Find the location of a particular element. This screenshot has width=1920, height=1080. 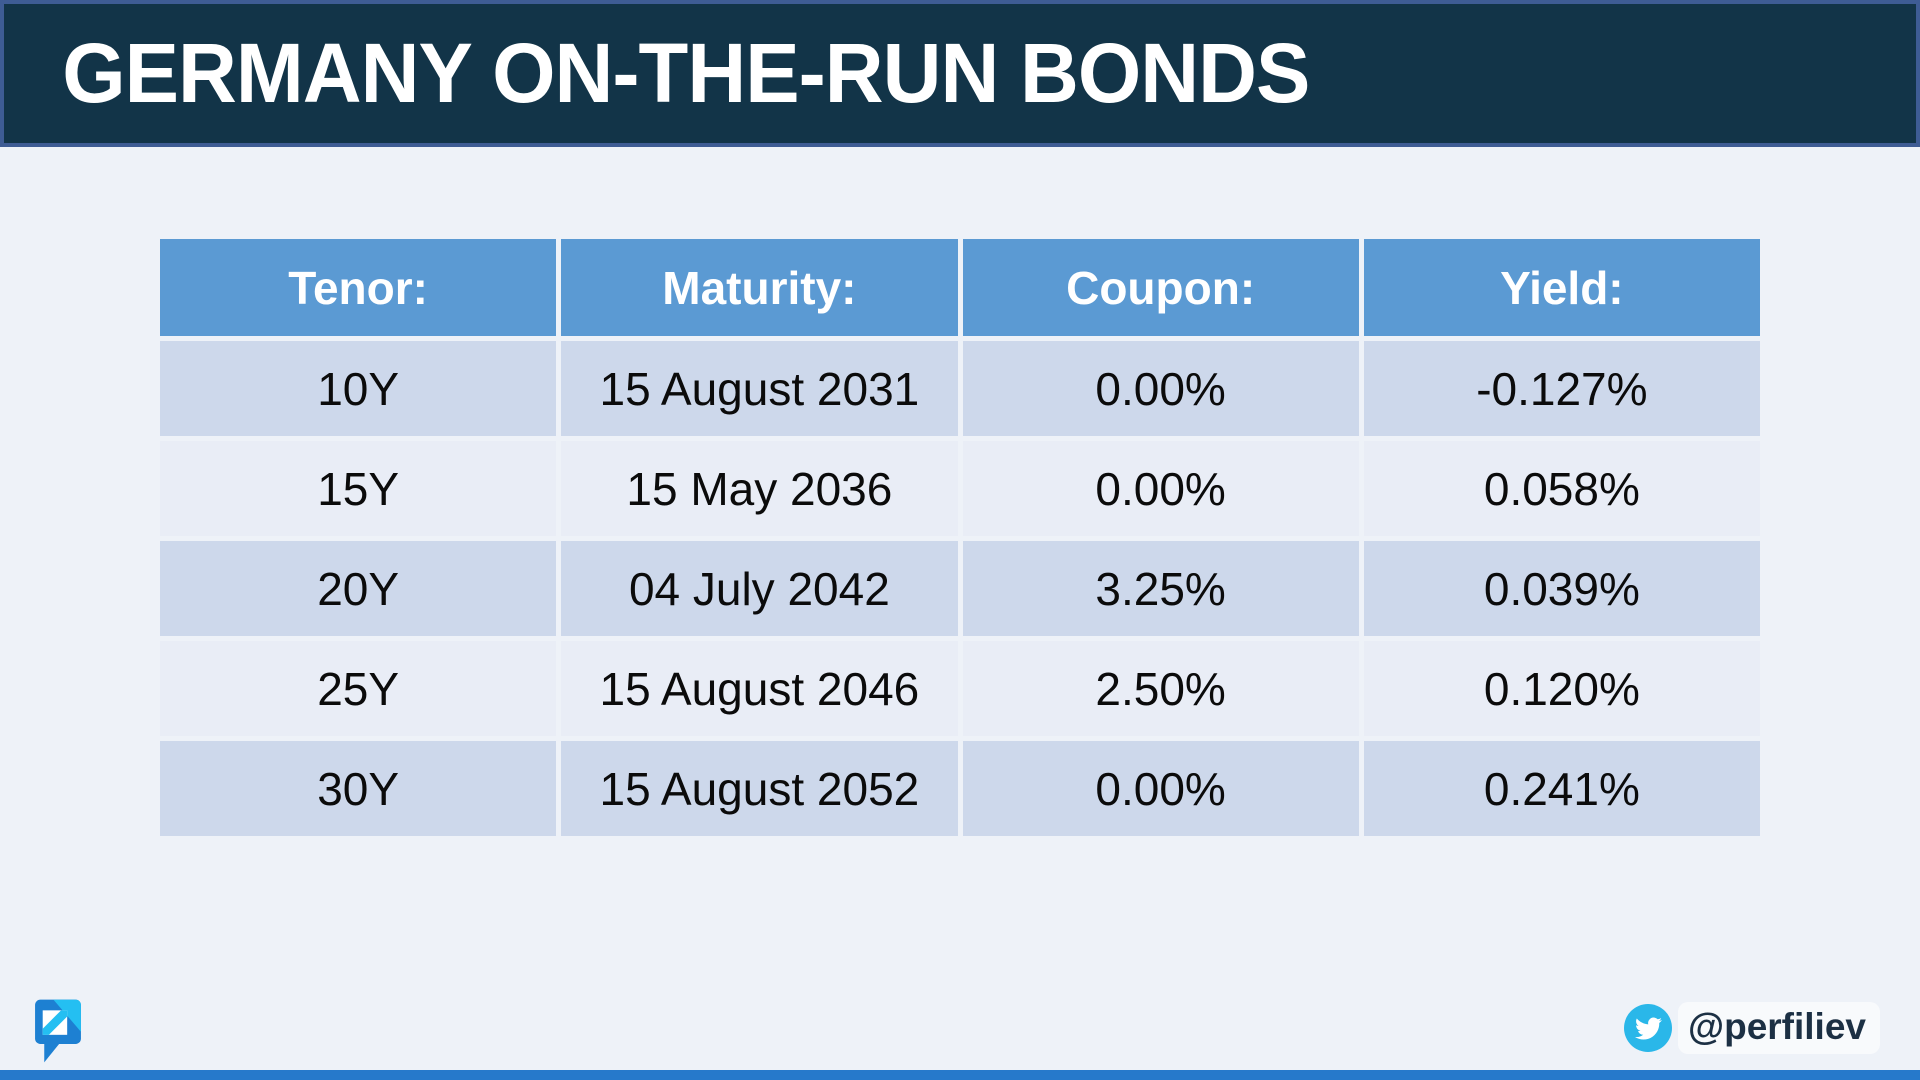

twitter-handle: @perfiliev is located at coordinates (1777, 1026).